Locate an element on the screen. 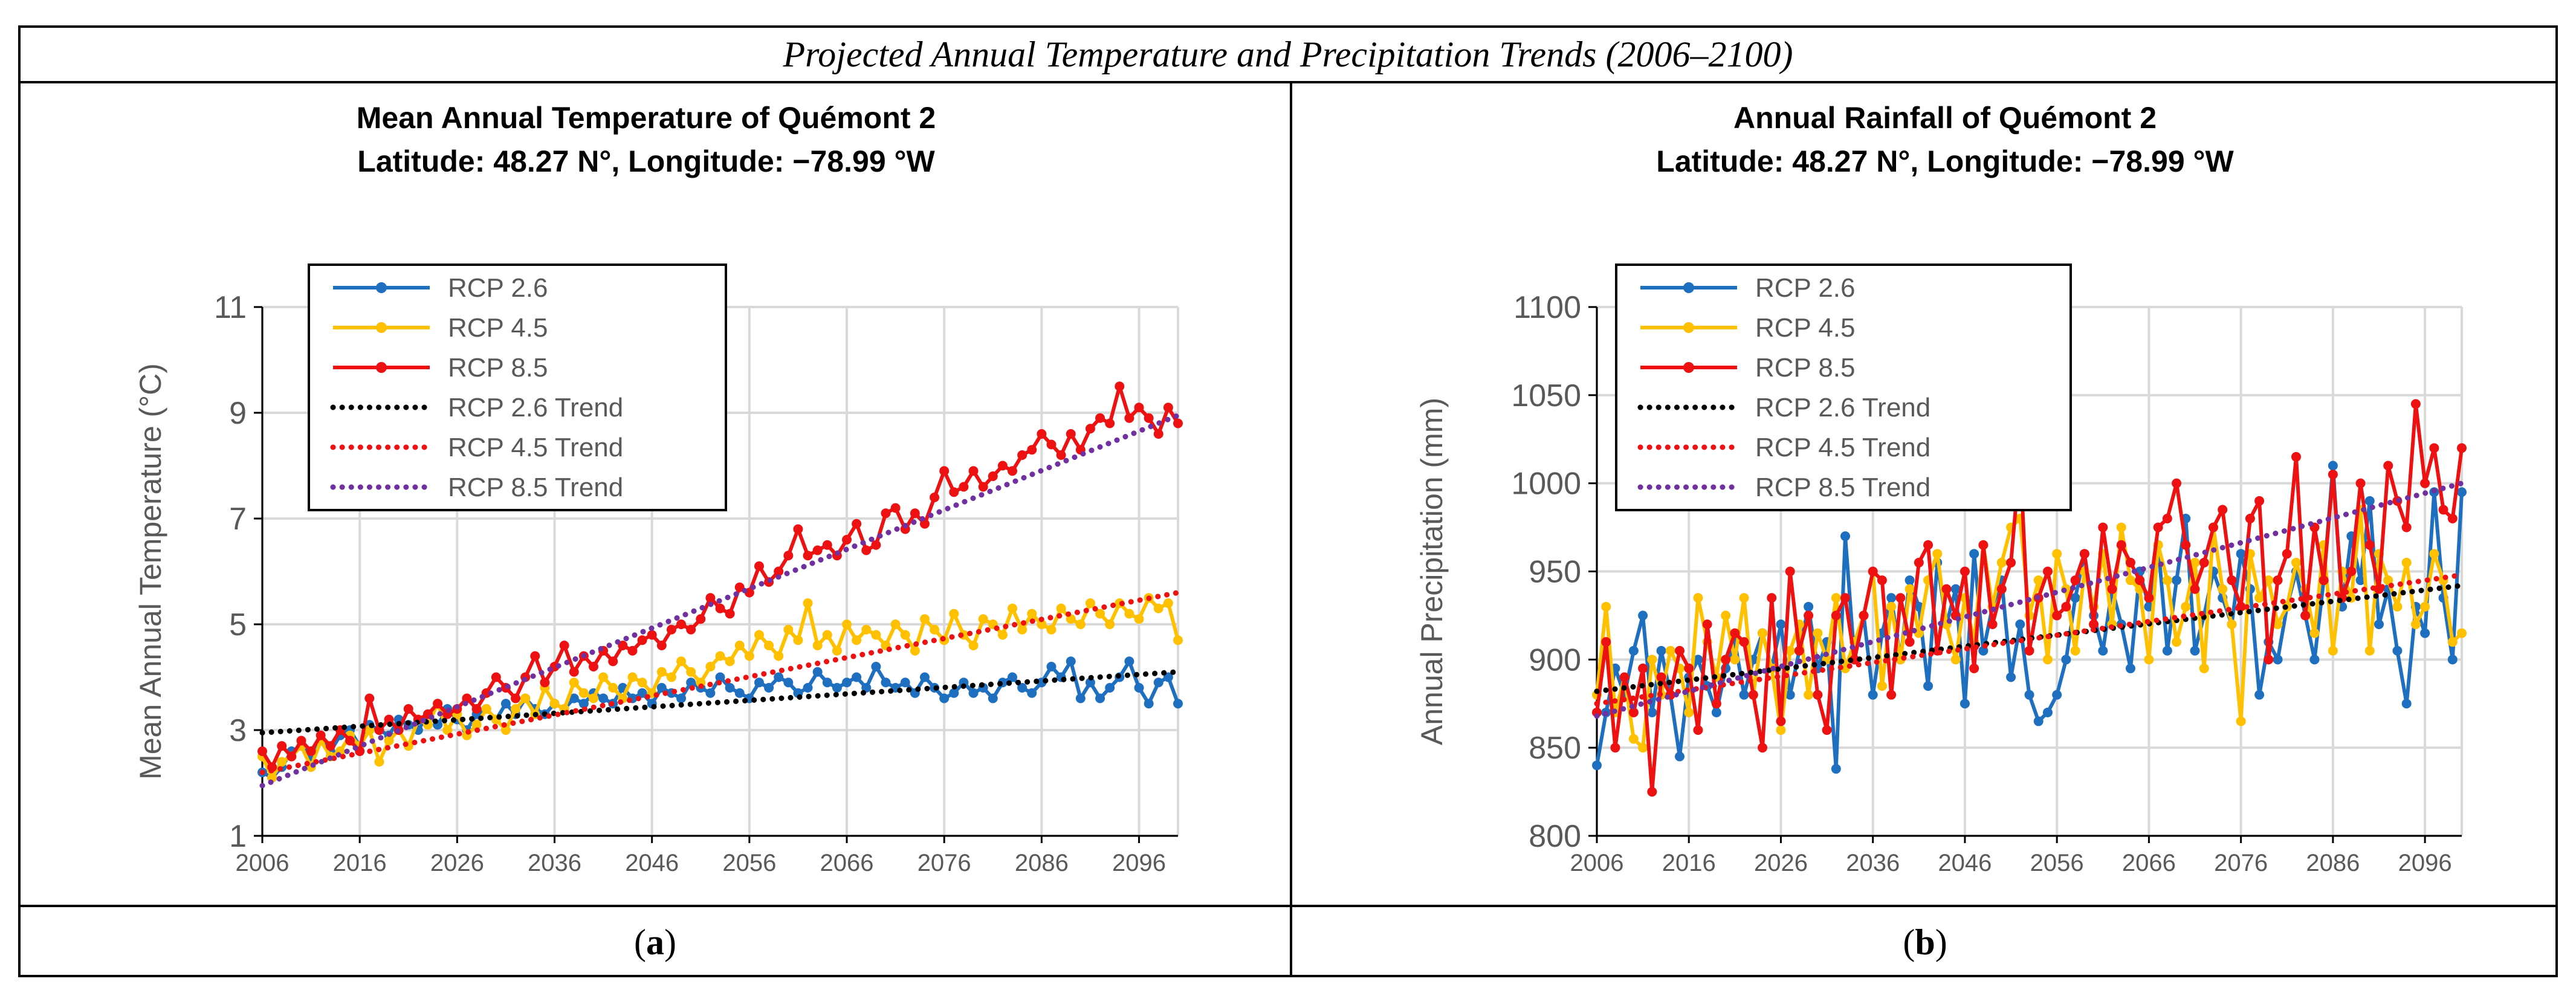 Image resolution: width=2576 pixels, height=996 pixels. chart-a-xtick-label: 2016 is located at coordinates (360, 863).